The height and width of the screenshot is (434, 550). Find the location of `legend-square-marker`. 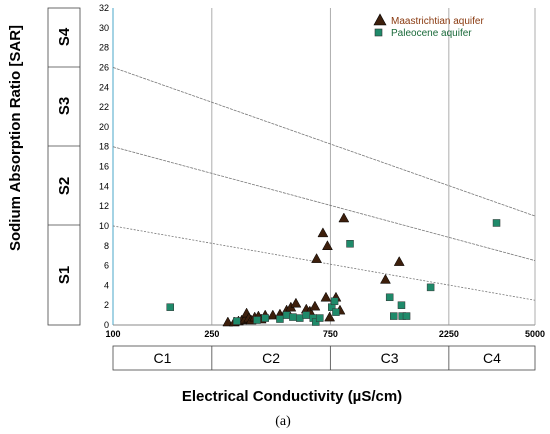

legend-square-marker is located at coordinates (378, 32).